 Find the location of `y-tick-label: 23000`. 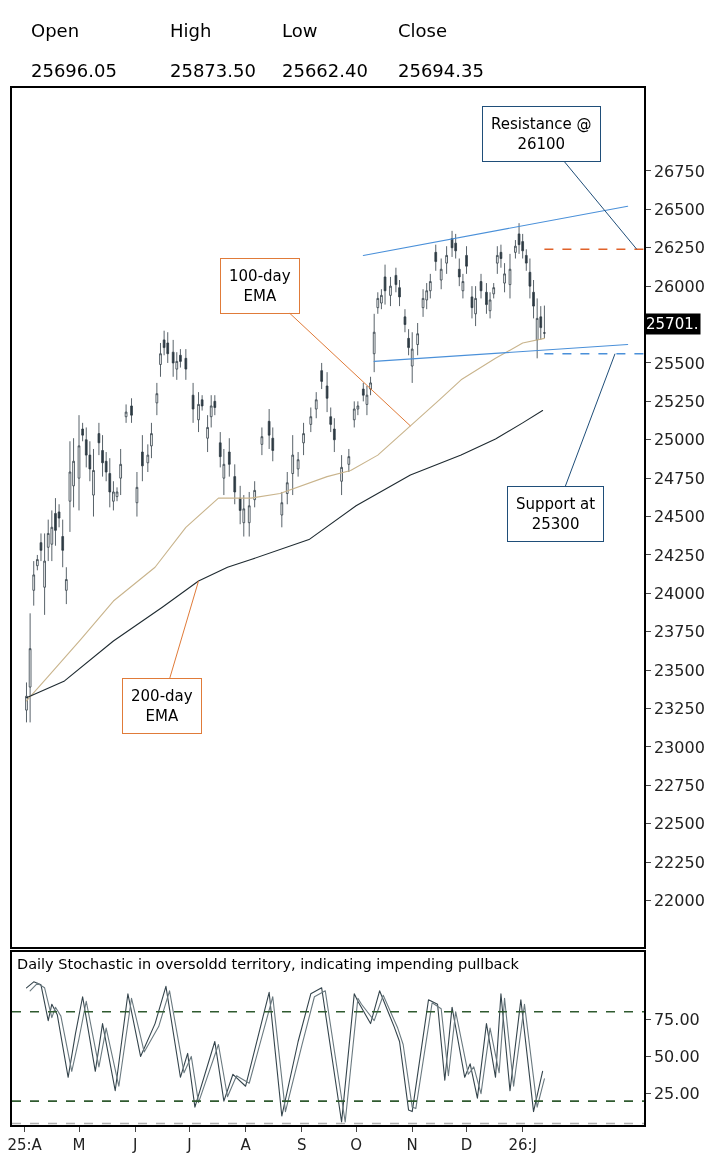

y-tick-label: 23000 is located at coordinates (679, 747).